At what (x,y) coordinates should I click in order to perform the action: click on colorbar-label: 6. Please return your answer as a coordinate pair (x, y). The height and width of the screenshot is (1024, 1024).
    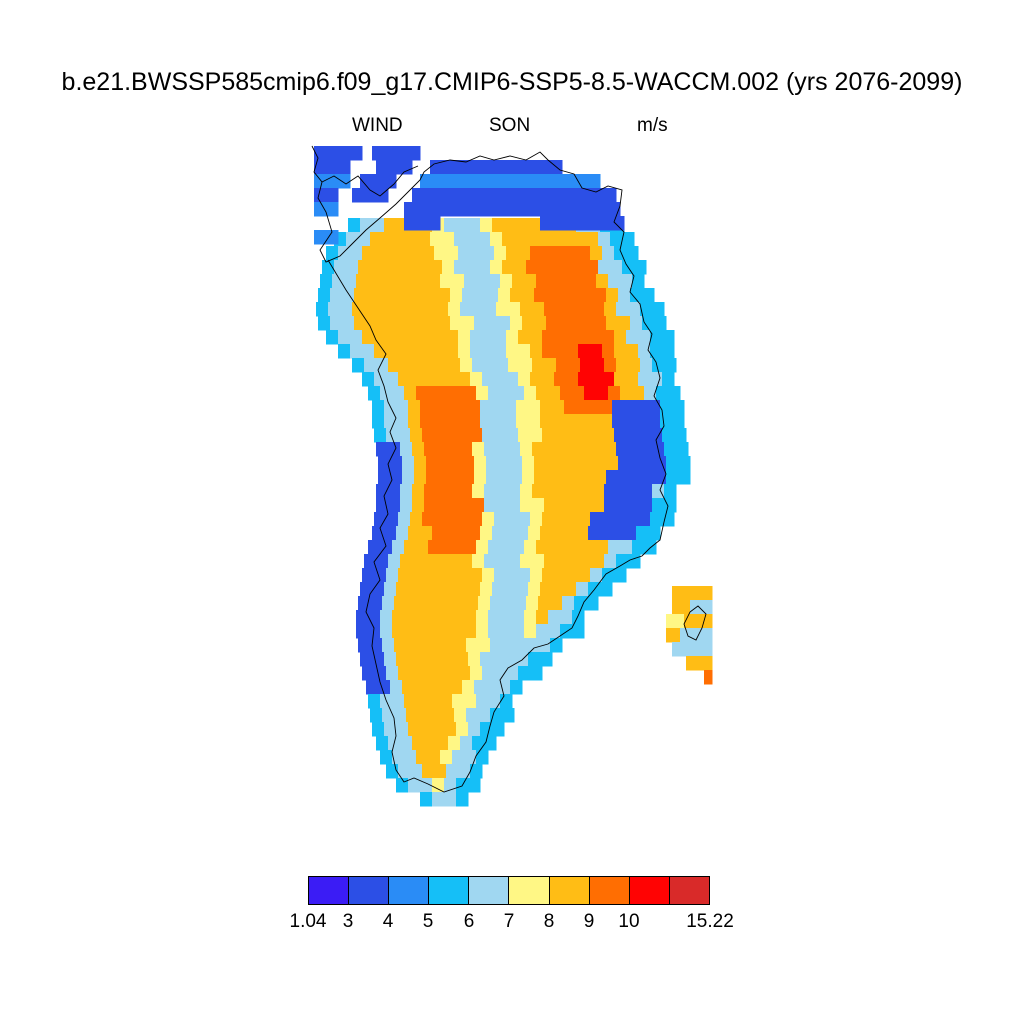
    Looking at the image, I should click on (469, 921).